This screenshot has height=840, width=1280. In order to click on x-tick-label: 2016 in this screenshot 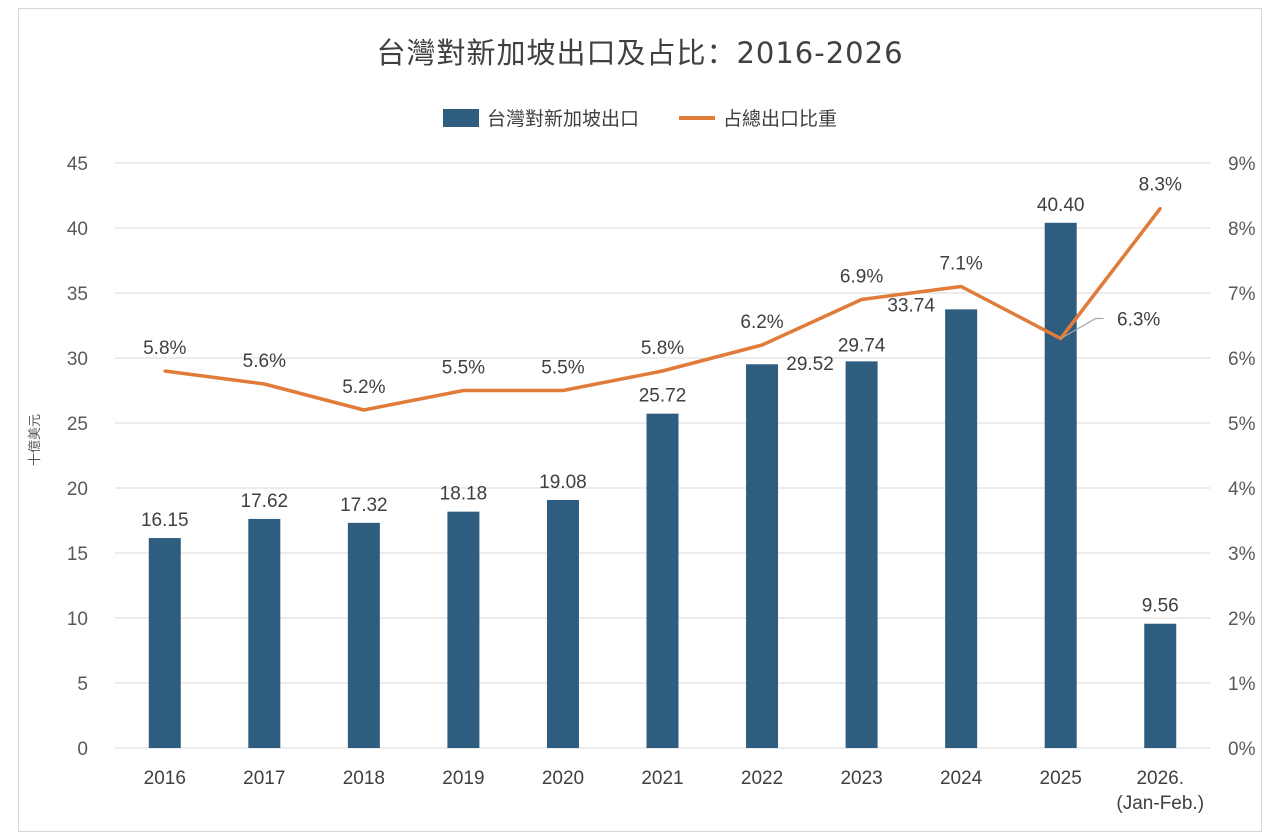, I will do `click(165, 778)`.